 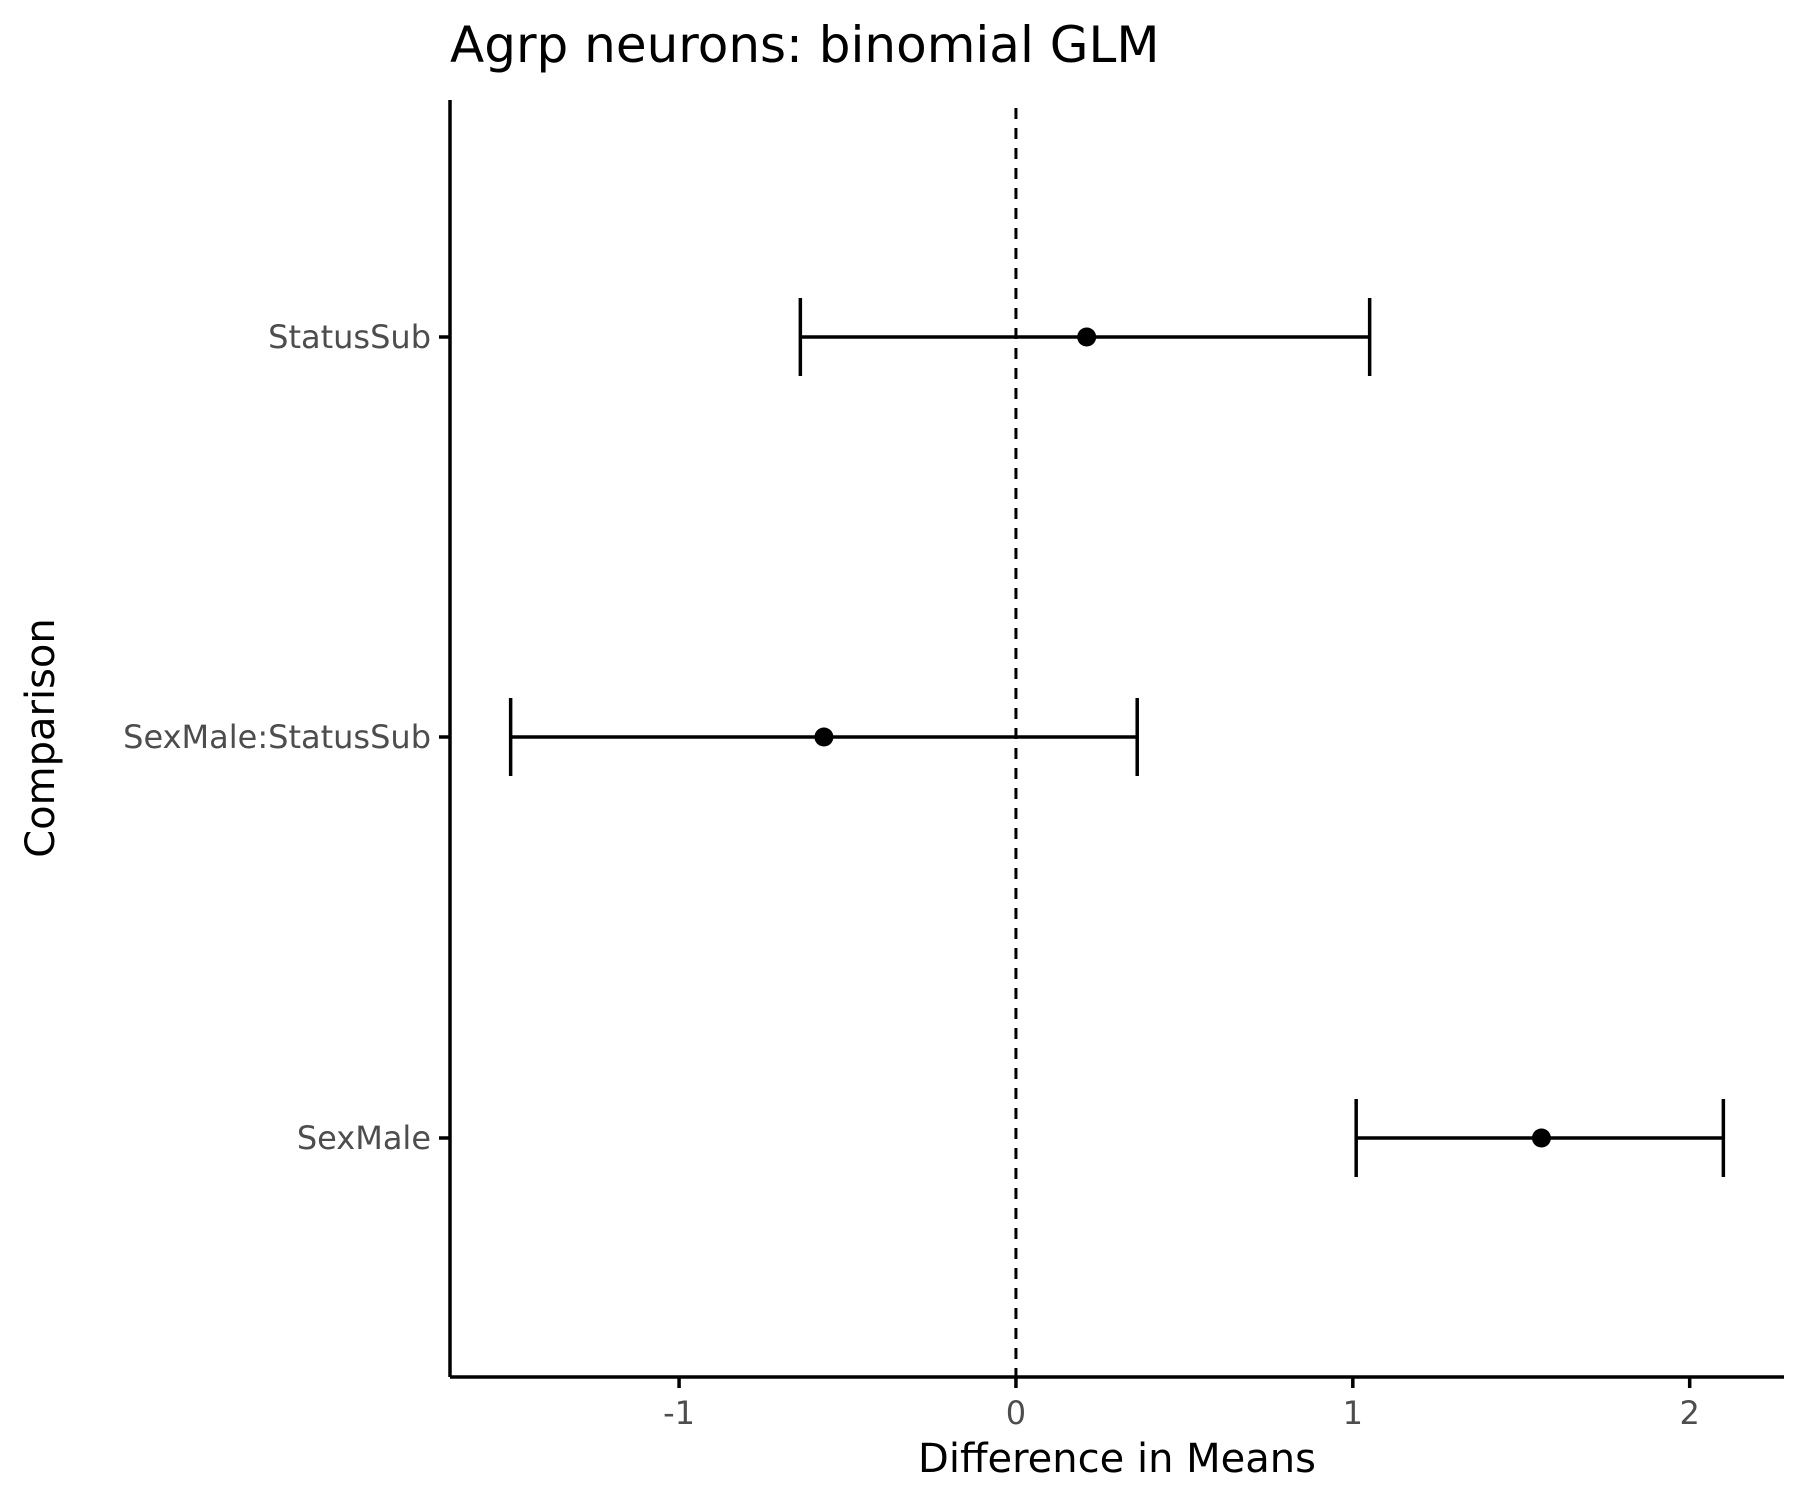 What do you see at coordinates (1353, 1413) in the screenshot?
I see `x-tick-label-2: 1` at bounding box center [1353, 1413].